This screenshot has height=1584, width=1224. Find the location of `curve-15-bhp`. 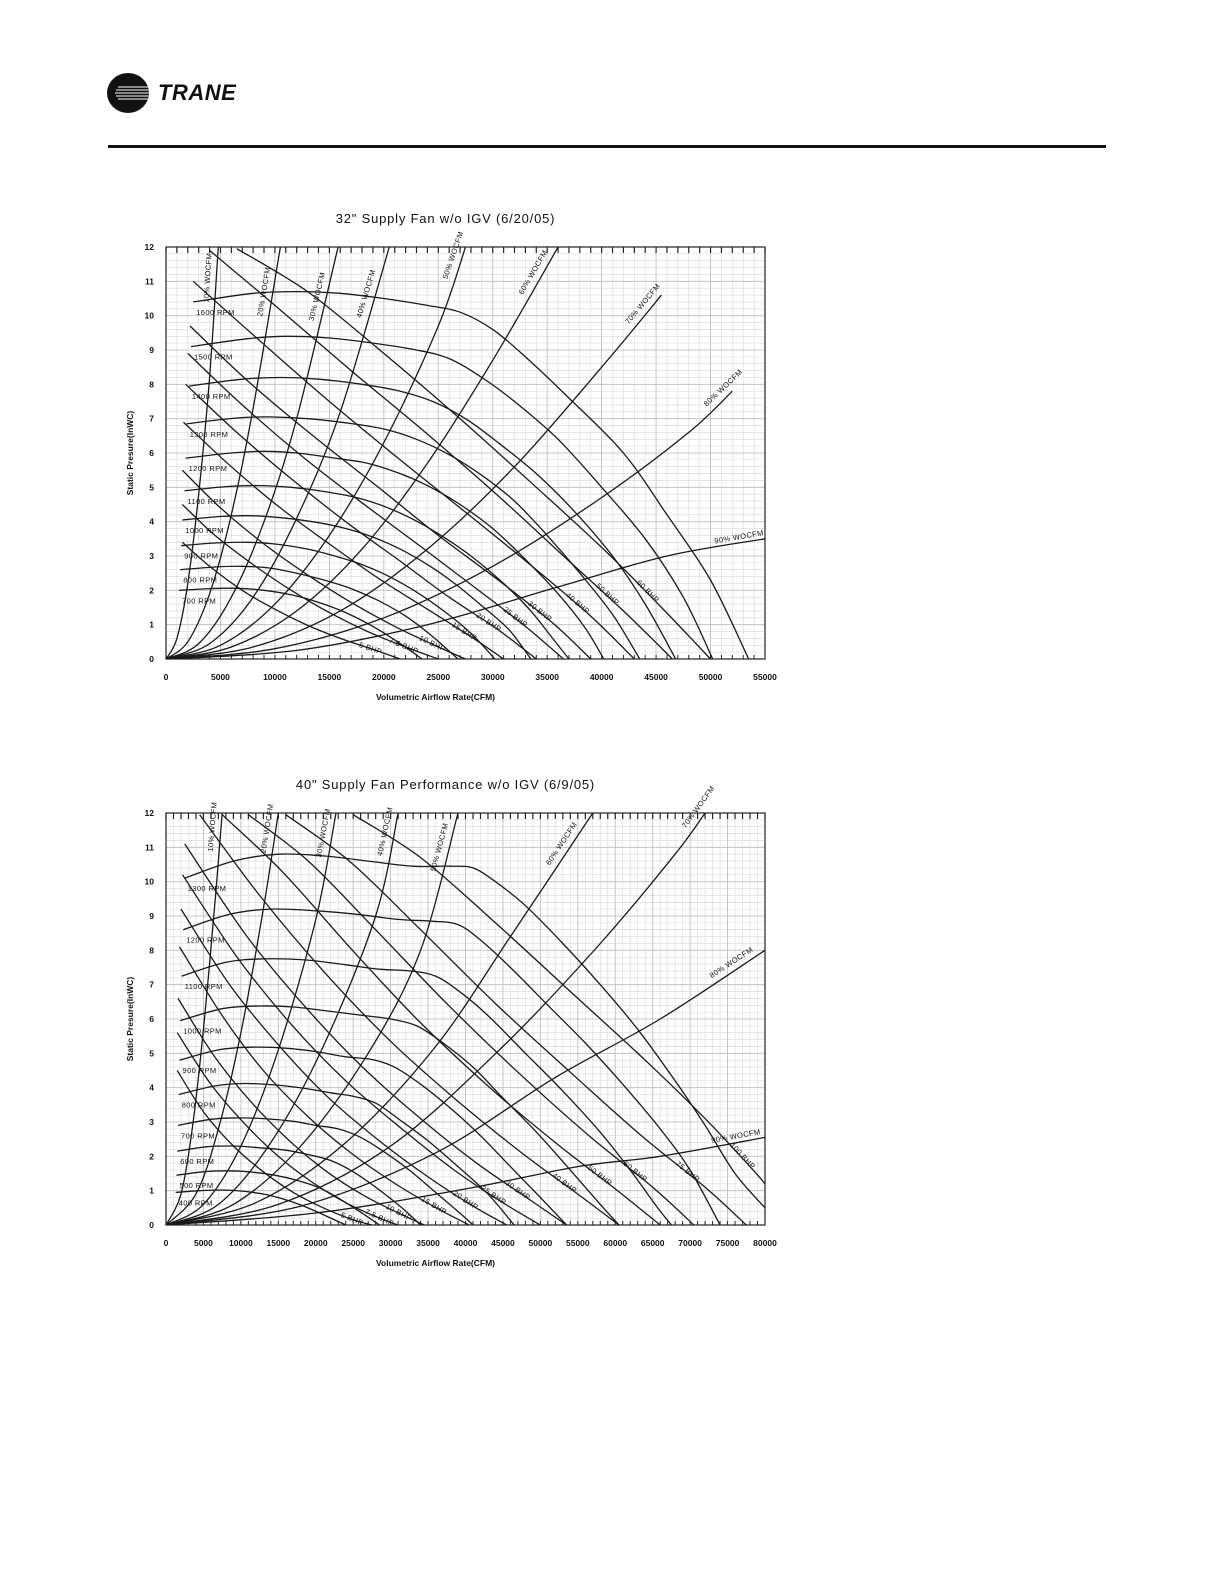

curve-15-bhp is located at coordinates (324, 1085).